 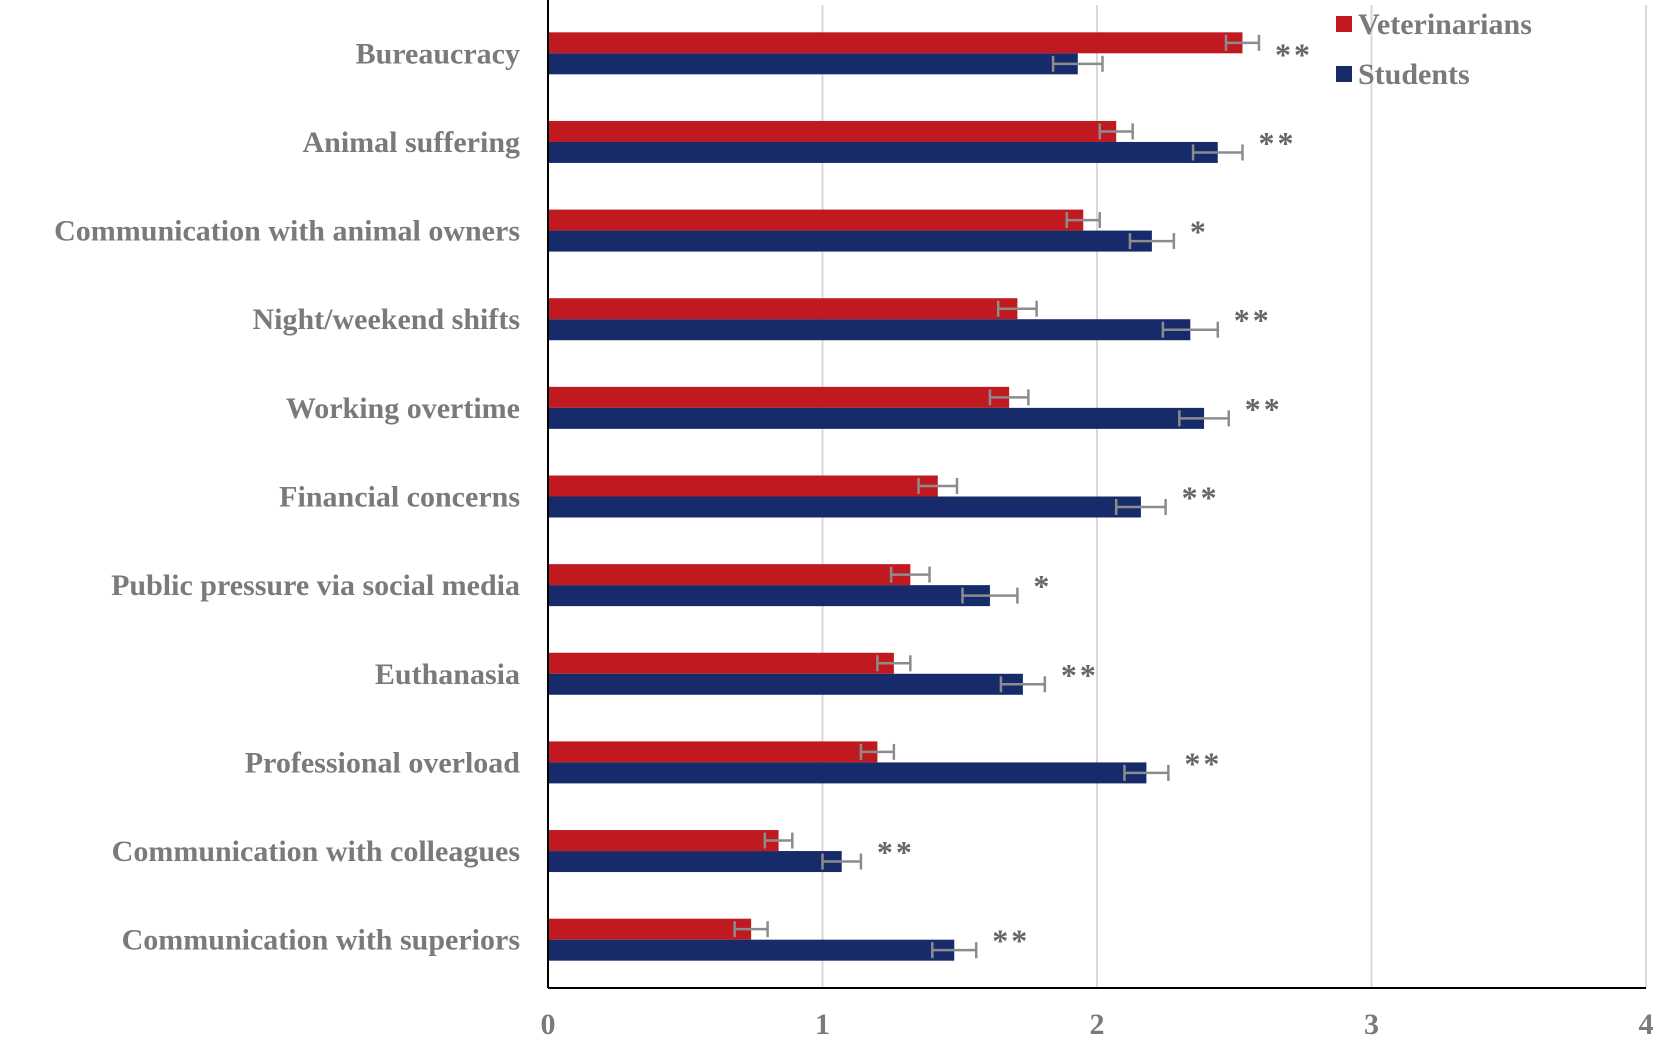 I want to click on category-label: Bureaucracy, so click(x=438, y=53).